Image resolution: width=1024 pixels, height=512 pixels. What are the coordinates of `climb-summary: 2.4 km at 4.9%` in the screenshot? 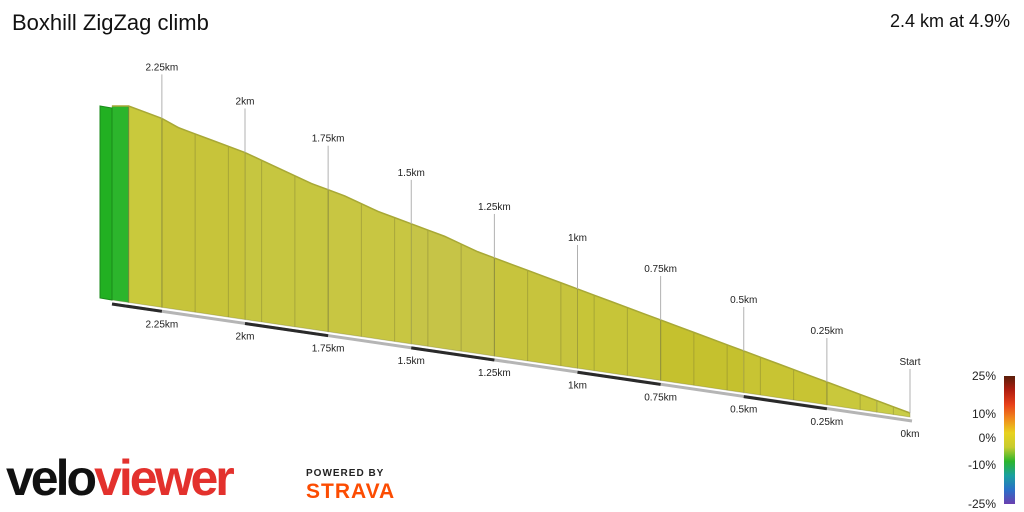 It's located at (949, 21).